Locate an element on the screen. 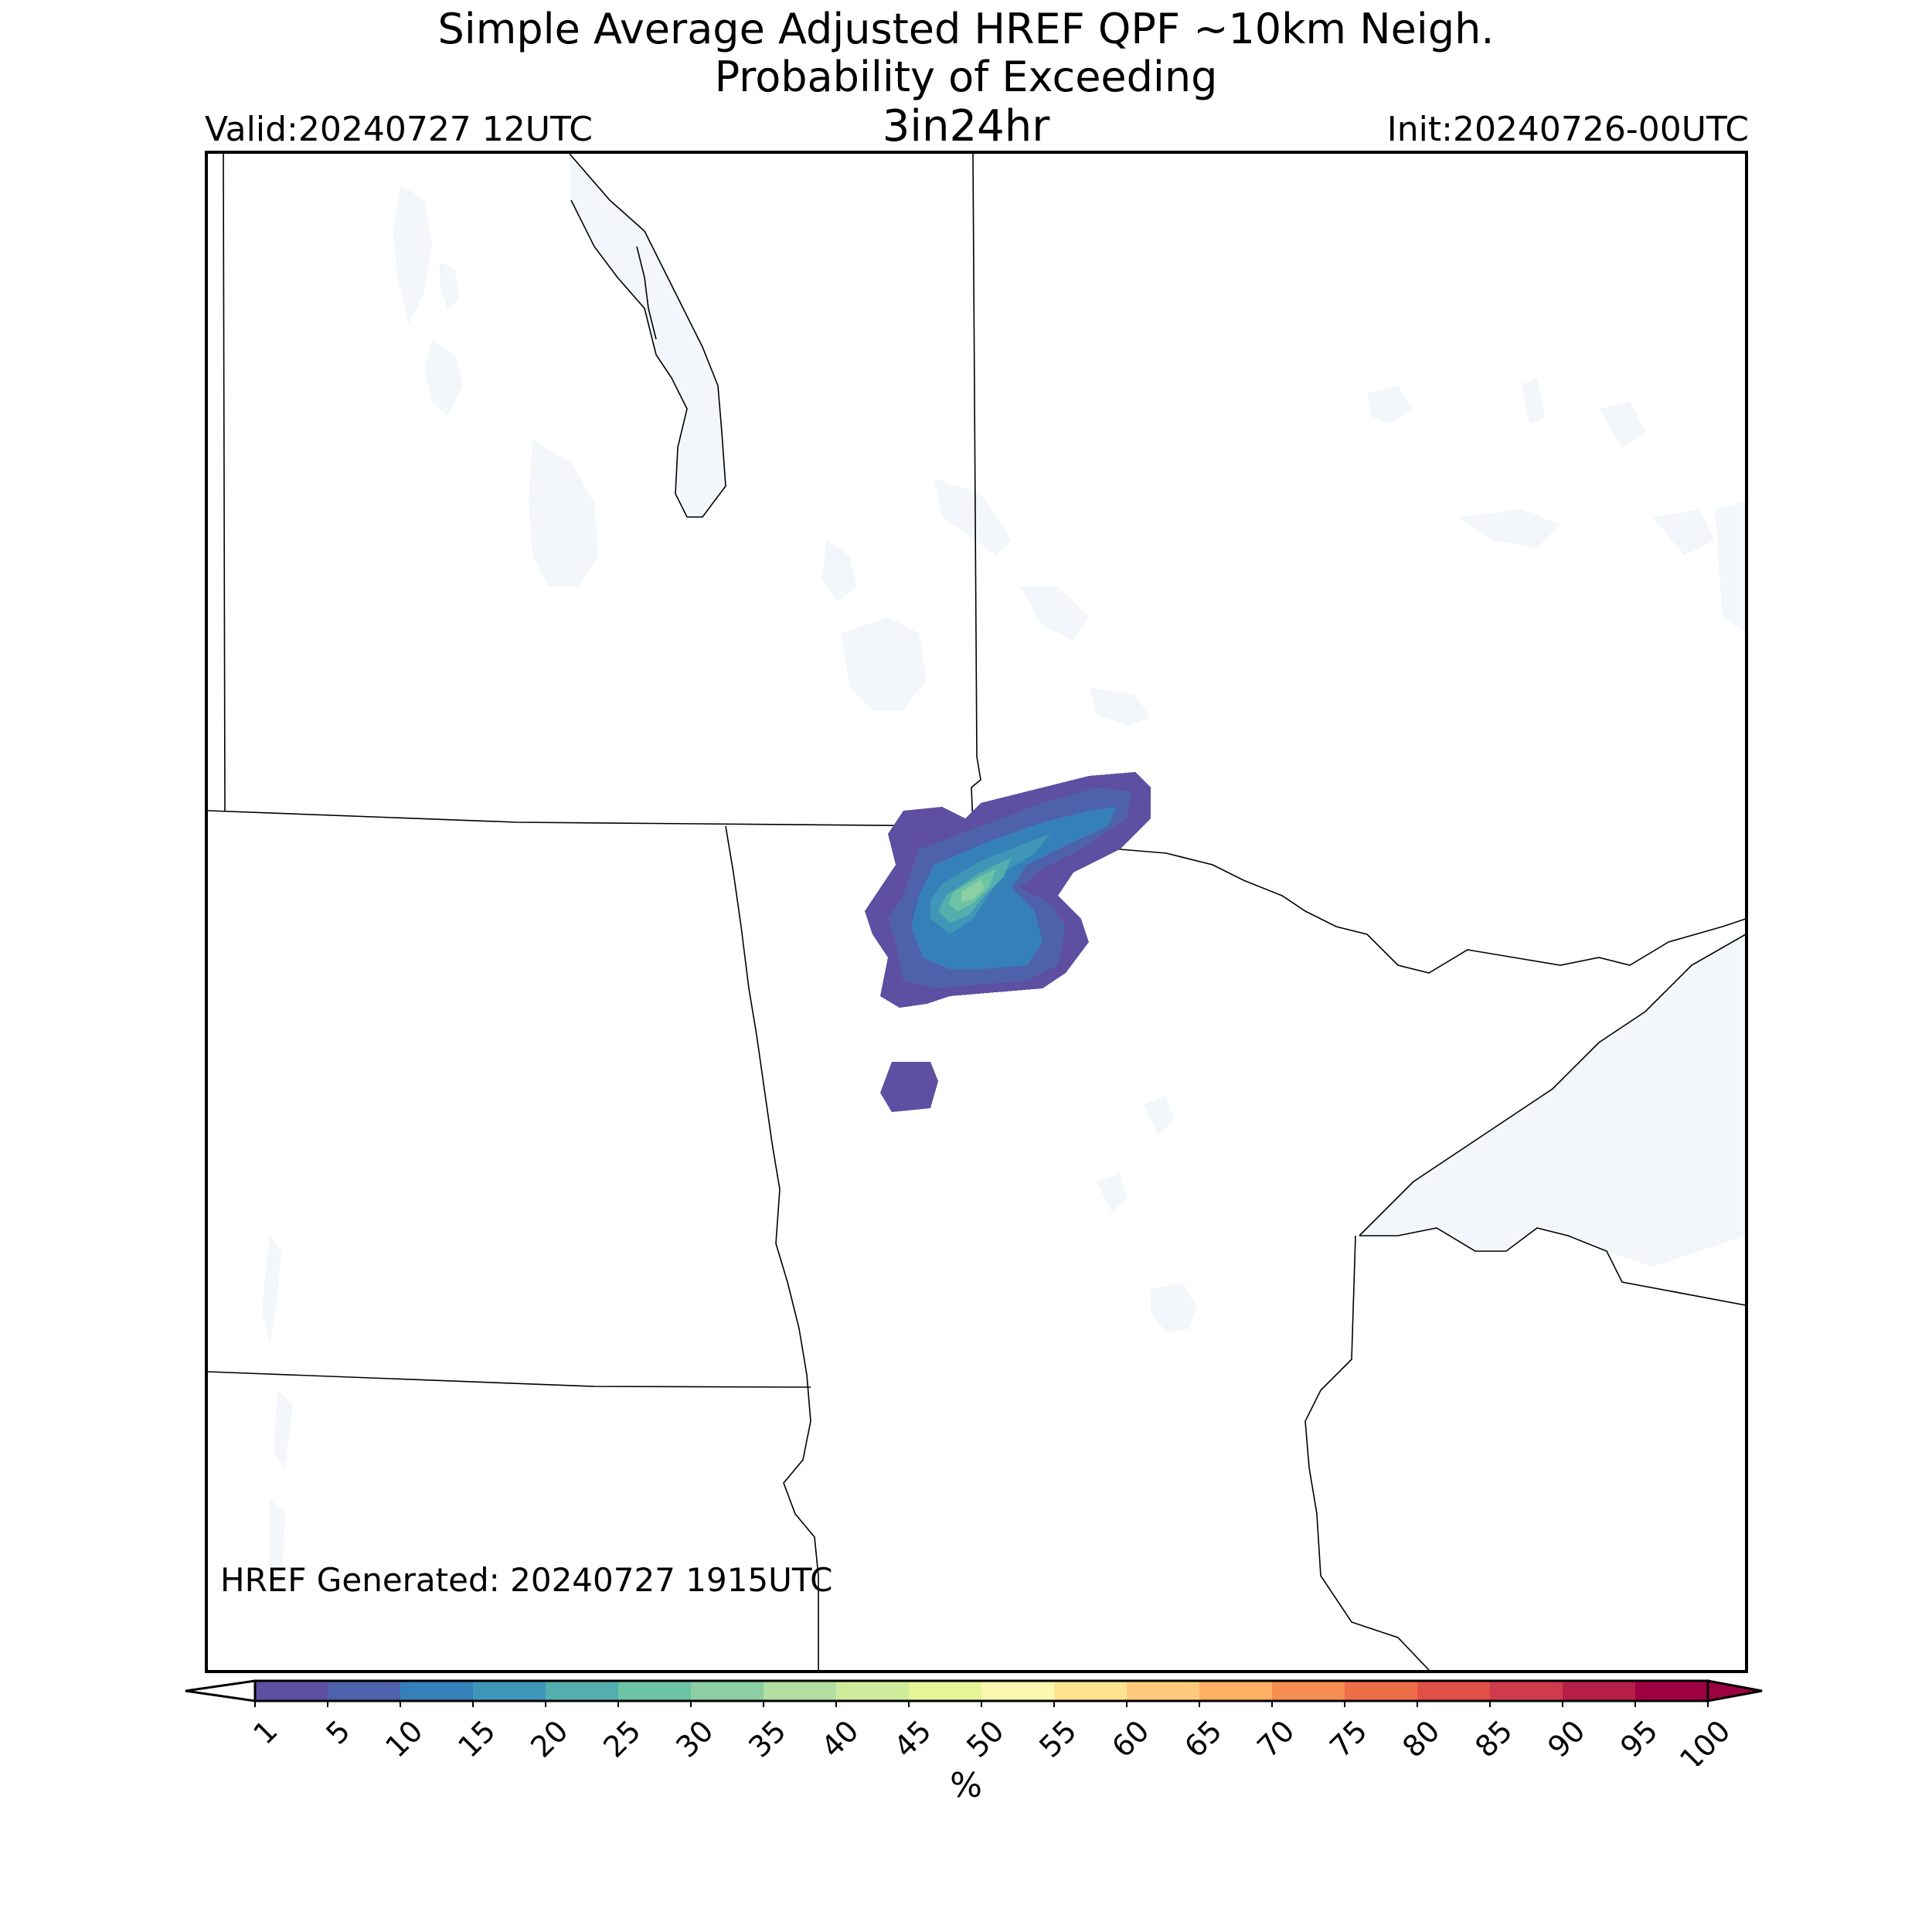 Image resolution: width=1932 pixels, height=1932 pixels. colorbar-under-extend is located at coordinates (221, 1690).